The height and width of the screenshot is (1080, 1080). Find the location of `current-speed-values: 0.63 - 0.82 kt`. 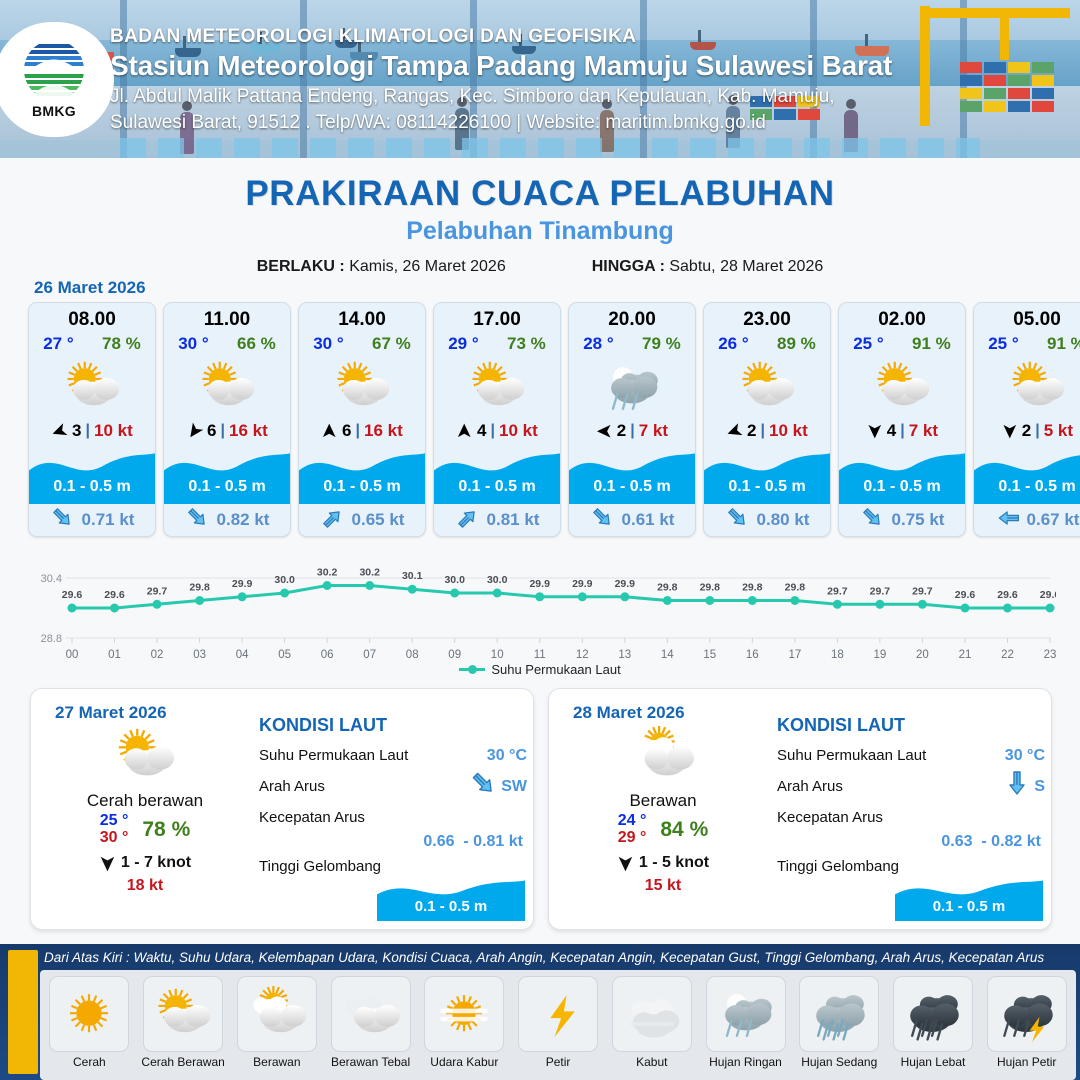

current-speed-values: 0.63 - 0.82 kt is located at coordinates (911, 842).